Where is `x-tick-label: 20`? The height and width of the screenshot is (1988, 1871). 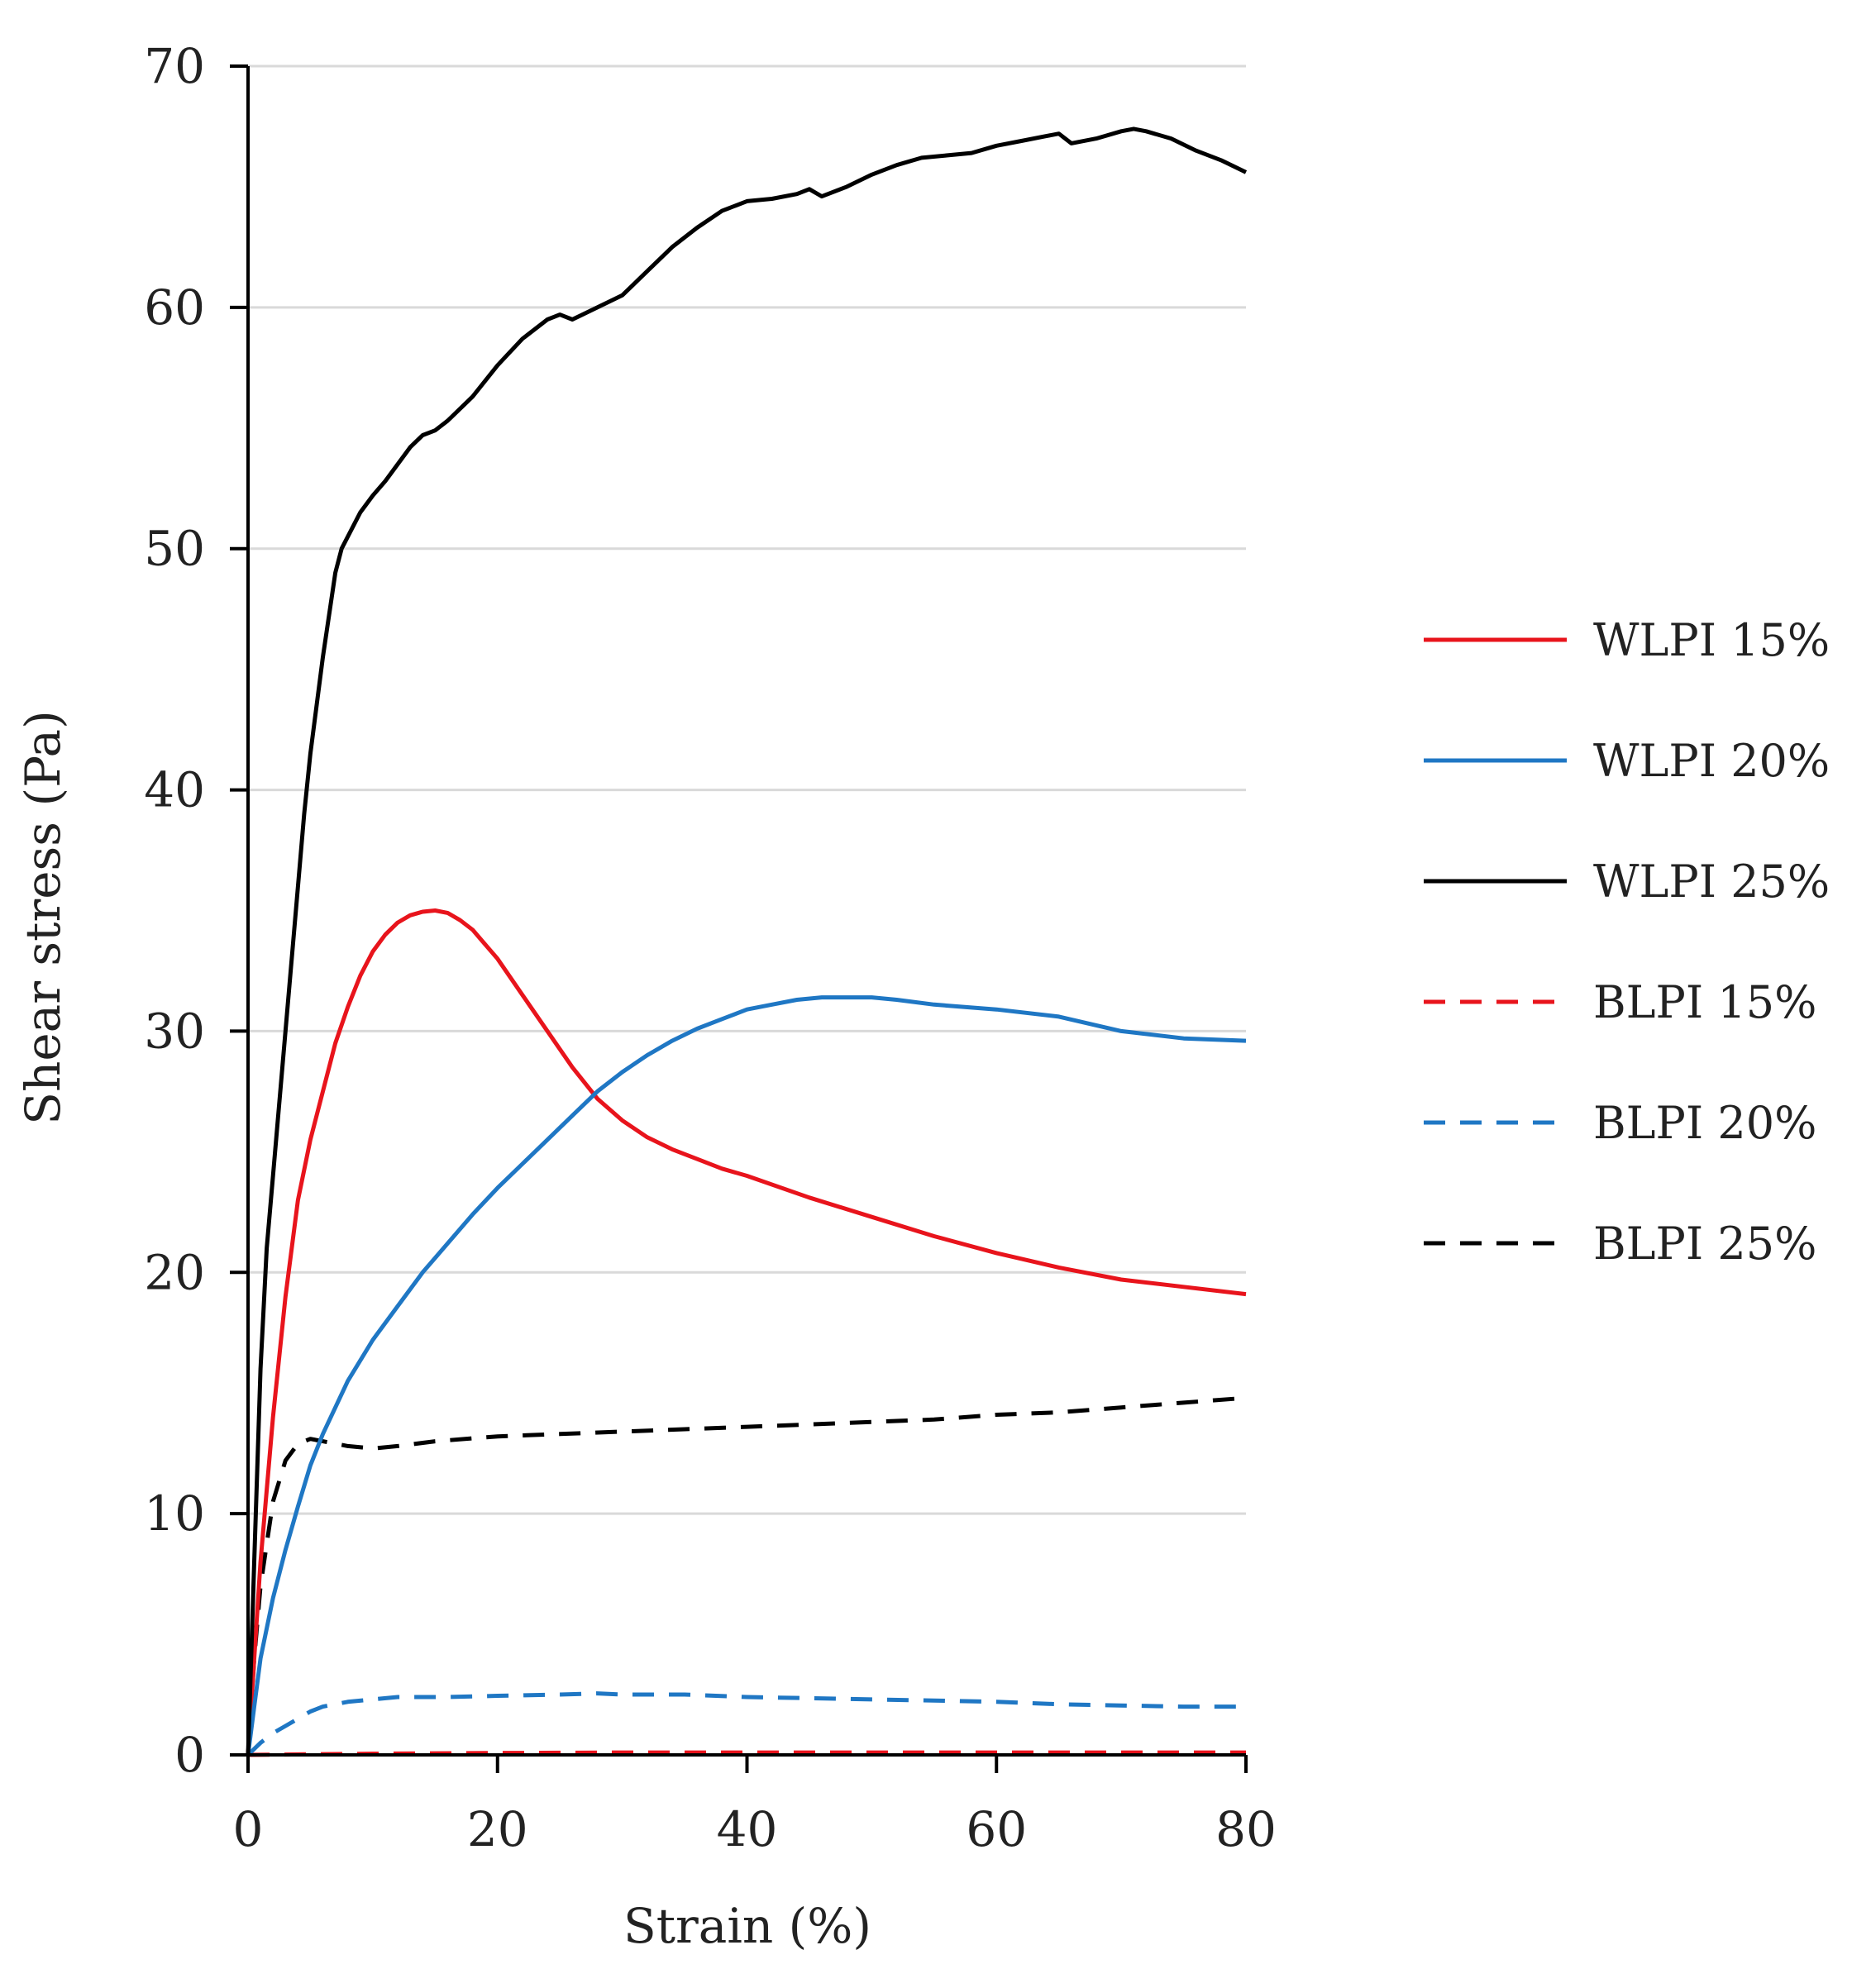
x-tick-label: 20 is located at coordinates (498, 1829).